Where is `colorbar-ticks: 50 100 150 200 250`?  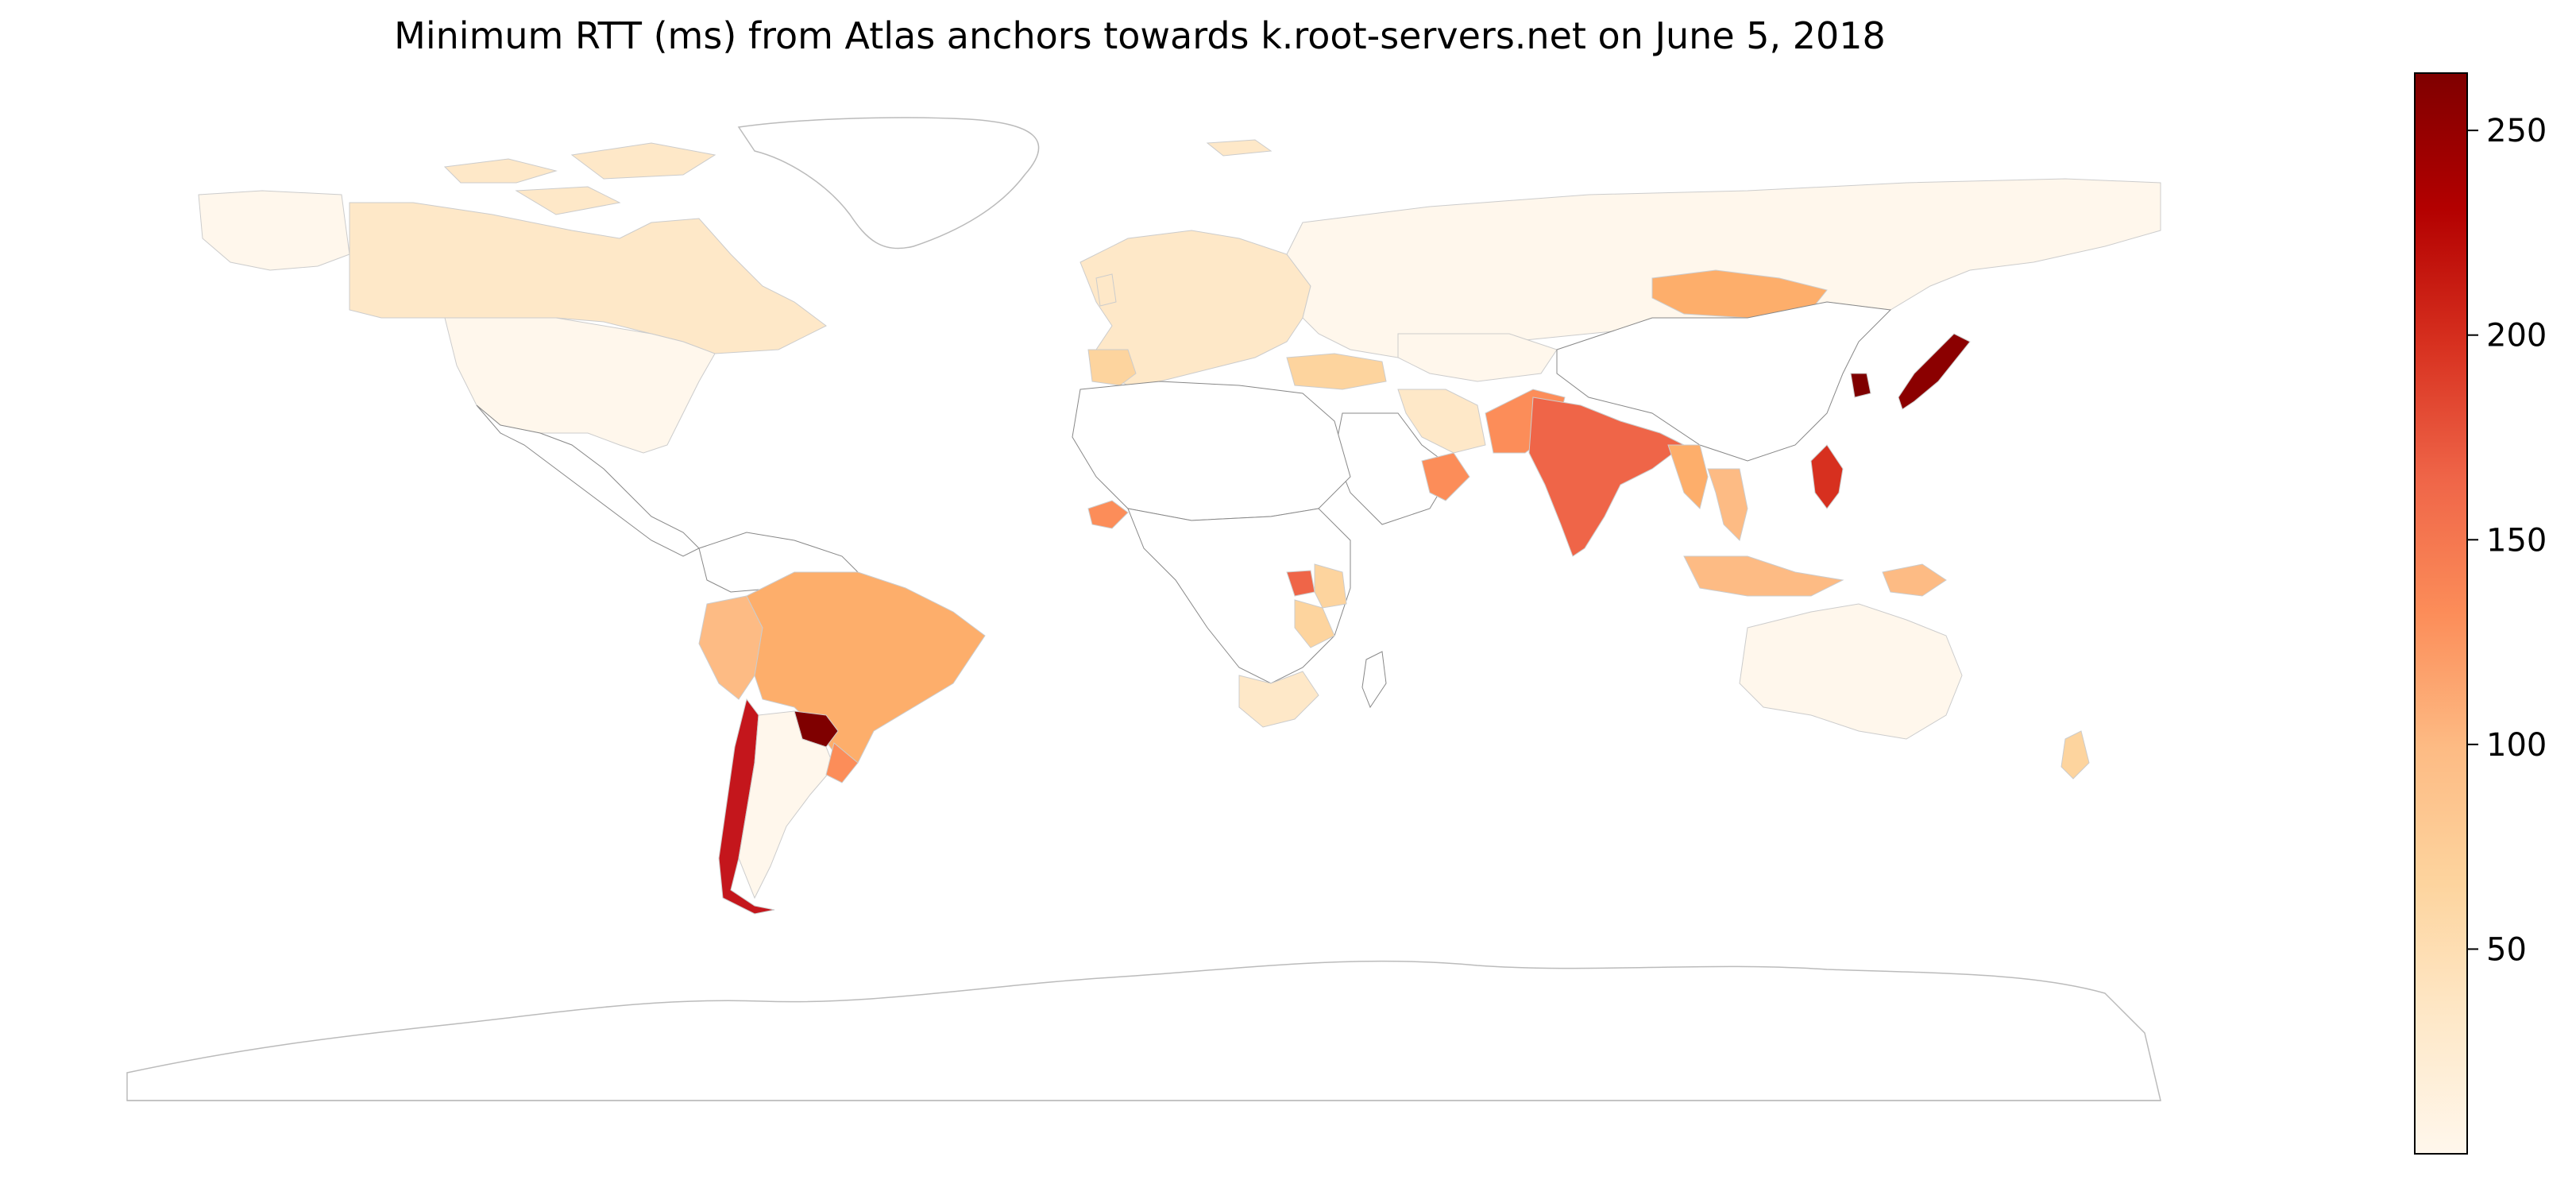
colorbar-ticks: 50 100 150 200 250 is located at coordinates (2507, 540).